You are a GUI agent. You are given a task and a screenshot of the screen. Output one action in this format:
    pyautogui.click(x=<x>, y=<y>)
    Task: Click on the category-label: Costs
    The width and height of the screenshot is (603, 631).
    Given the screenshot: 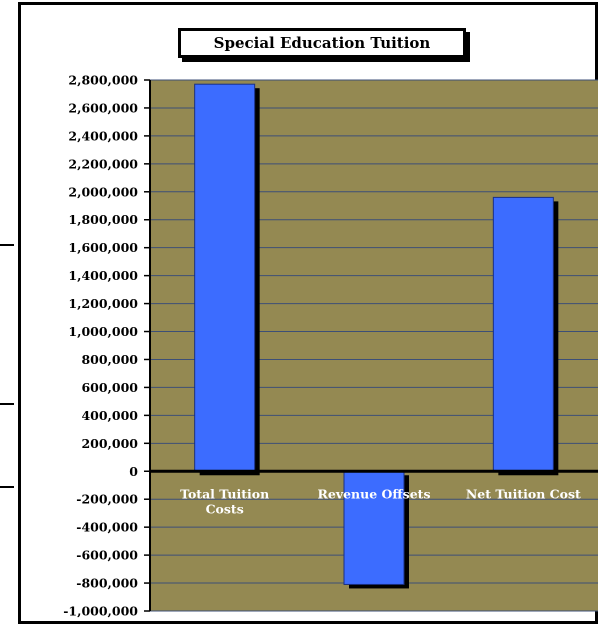 What is the action you would take?
    pyautogui.click(x=225, y=508)
    